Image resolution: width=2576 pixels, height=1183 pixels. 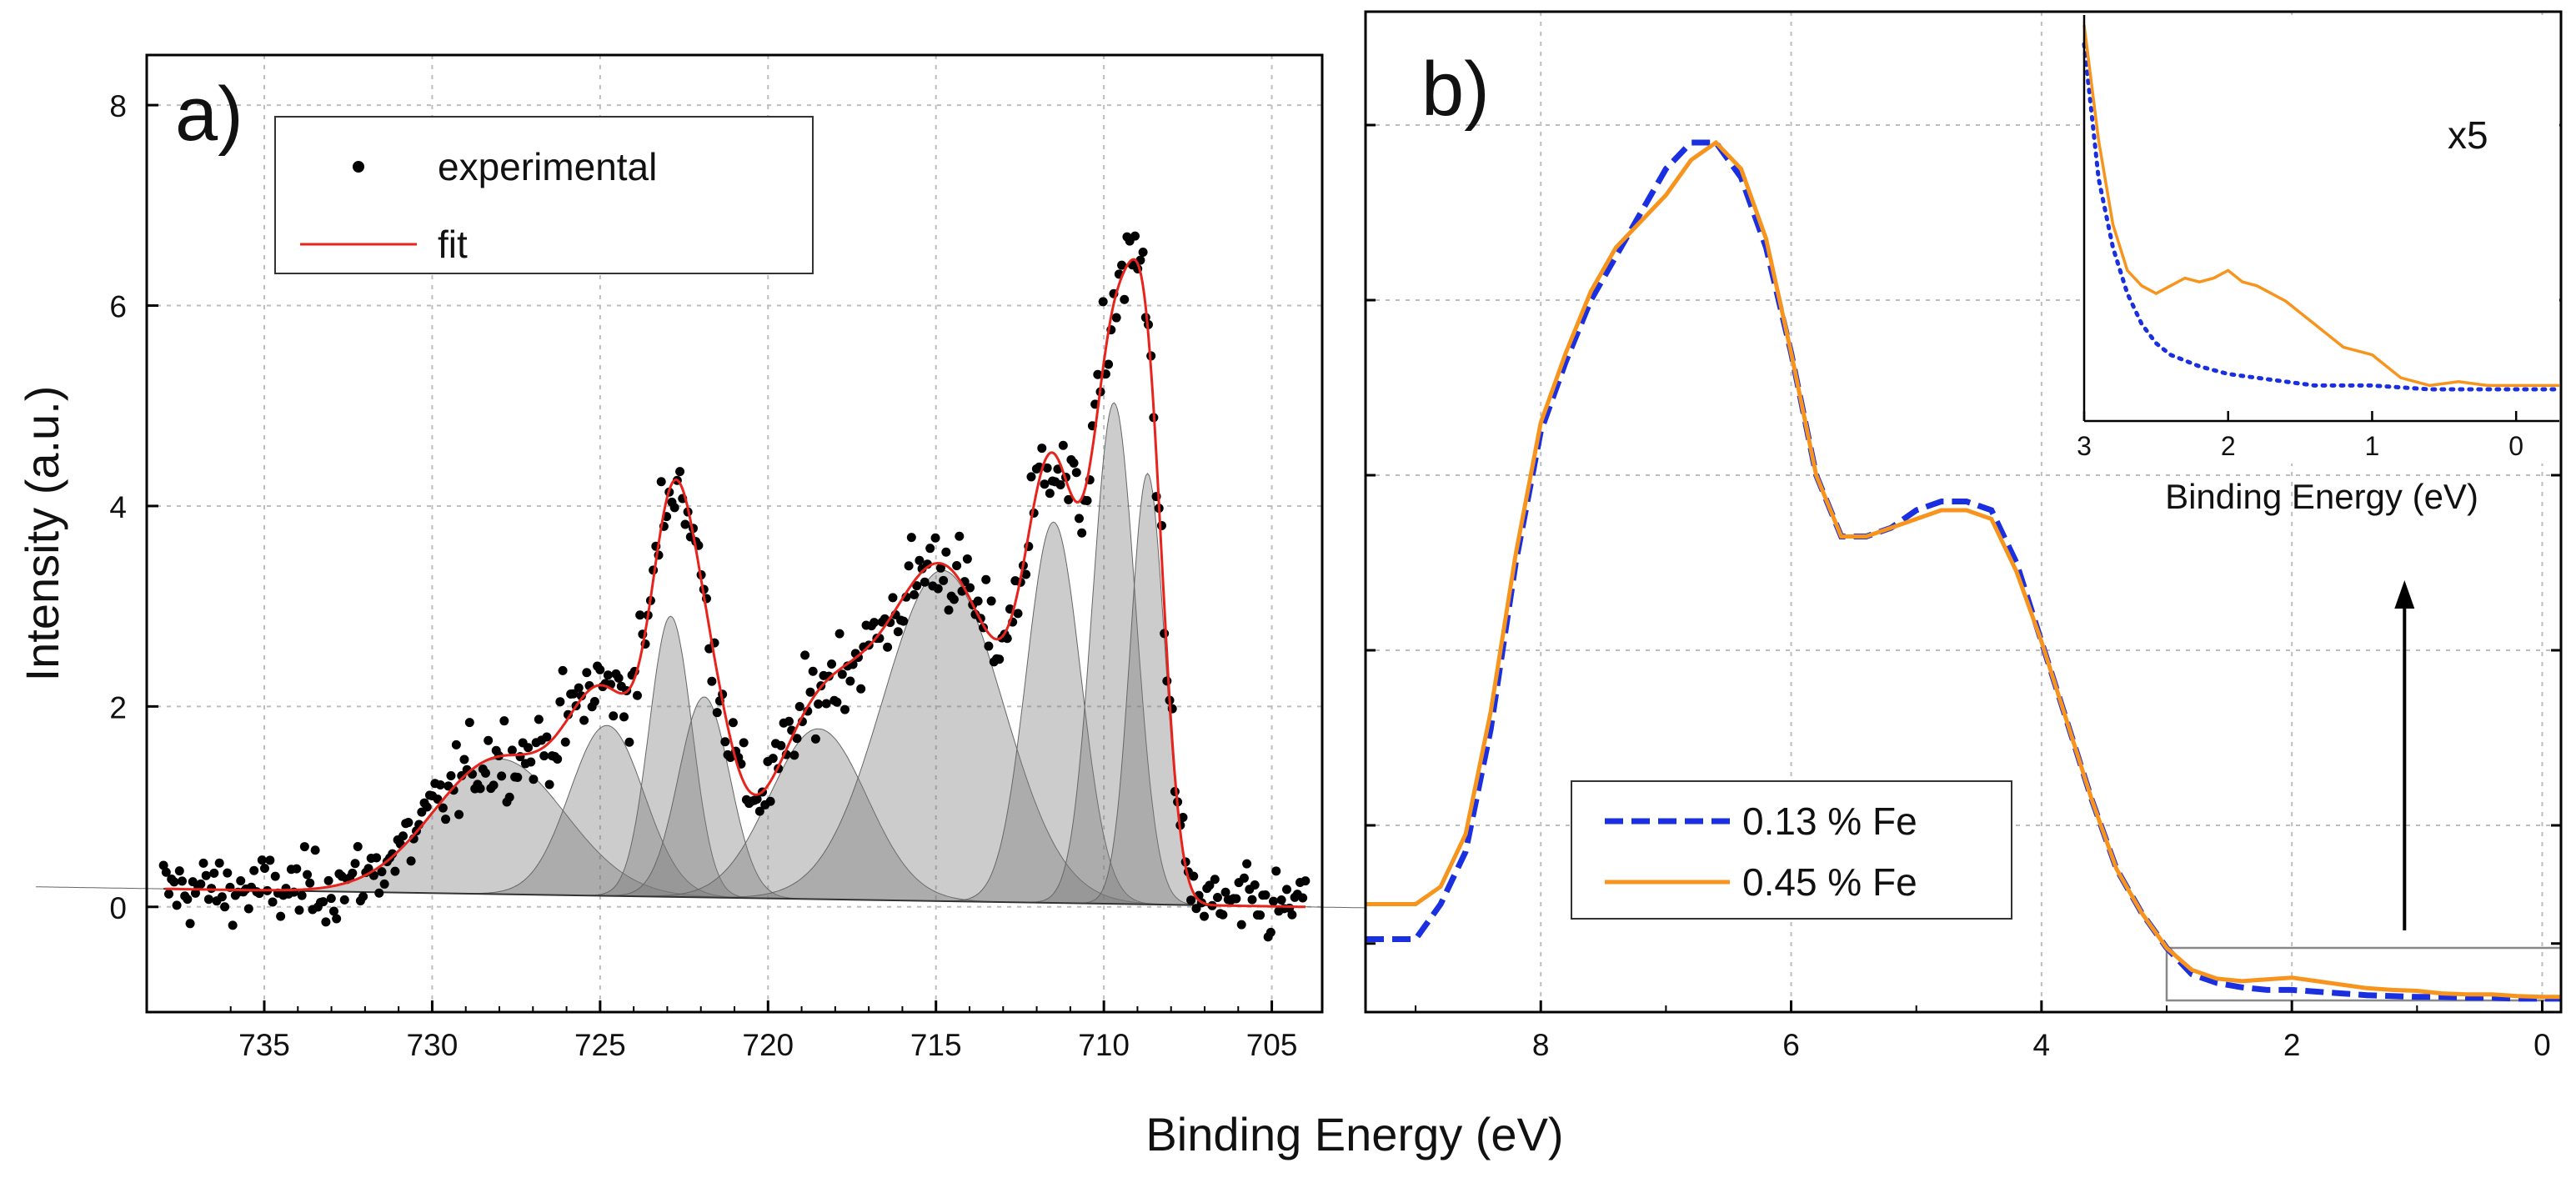 What do you see at coordinates (118, 307) in the screenshot?
I see `y-tick-label: 6` at bounding box center [118, 307].